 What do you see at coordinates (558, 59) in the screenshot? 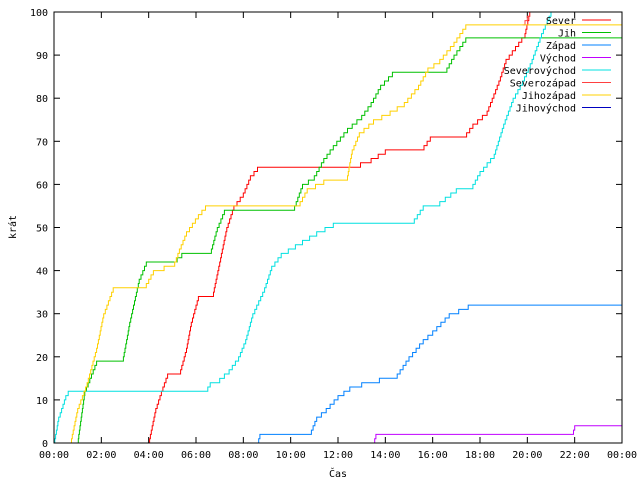
I see `legend-label: Východ` at bounding box center [558, 59].